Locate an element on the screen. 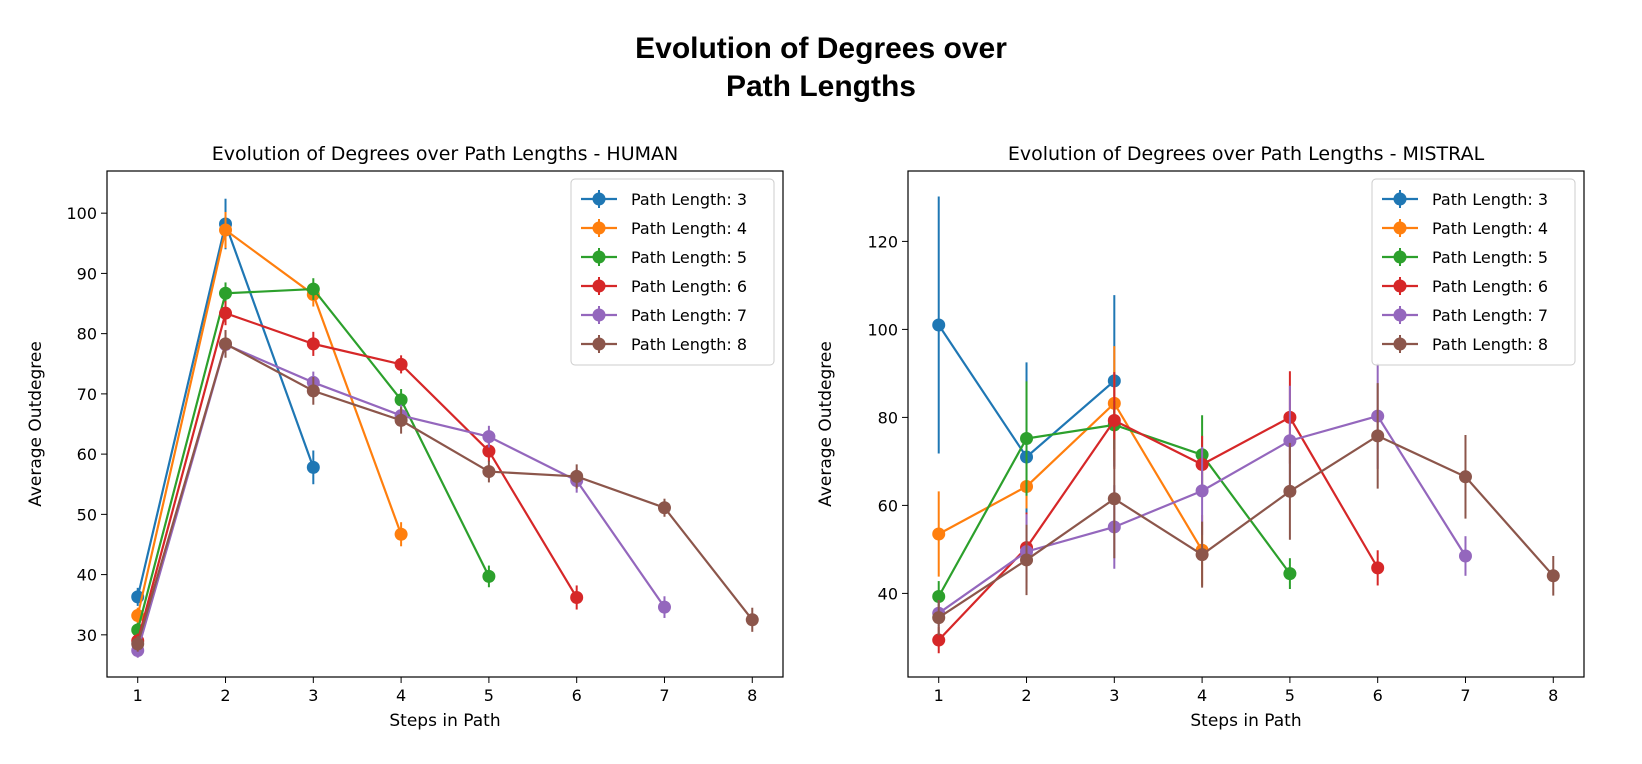 Image resolution: width=1642 pixels, height=764 pixels. y-tick-label: 90 is located at coordinates (87, 273).